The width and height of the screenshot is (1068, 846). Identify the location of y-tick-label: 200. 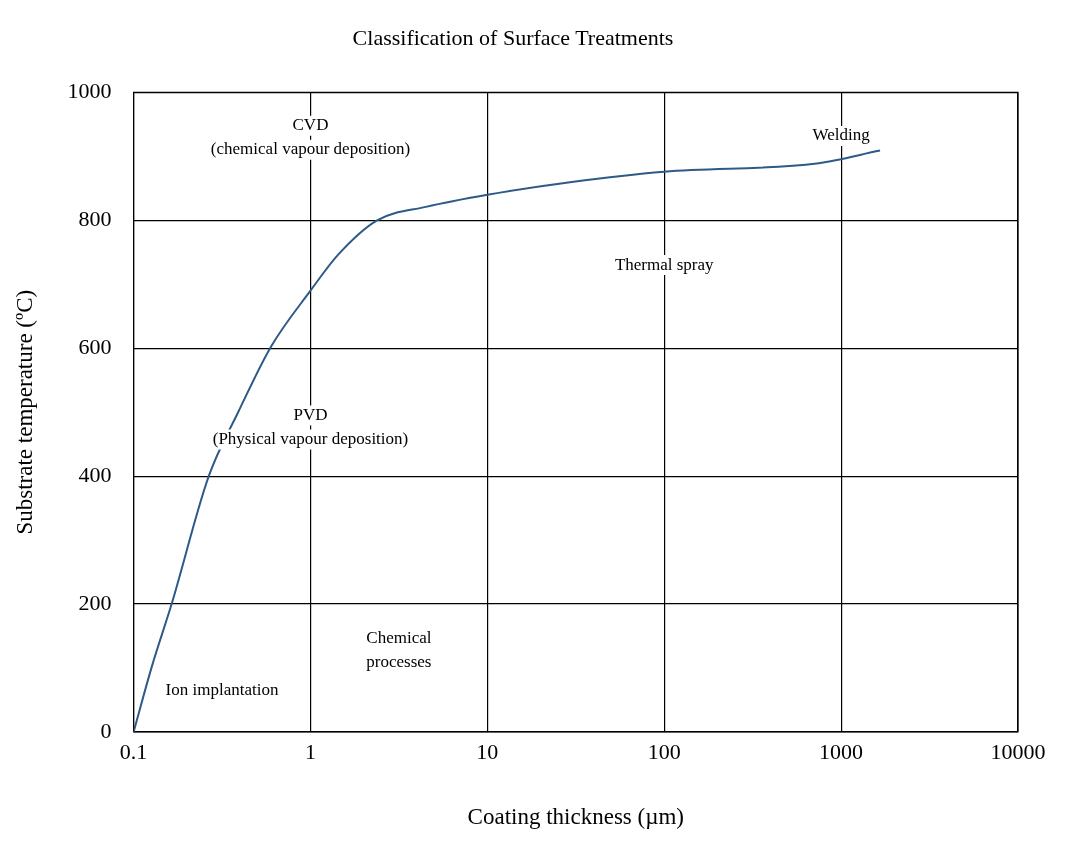
(95, 602).